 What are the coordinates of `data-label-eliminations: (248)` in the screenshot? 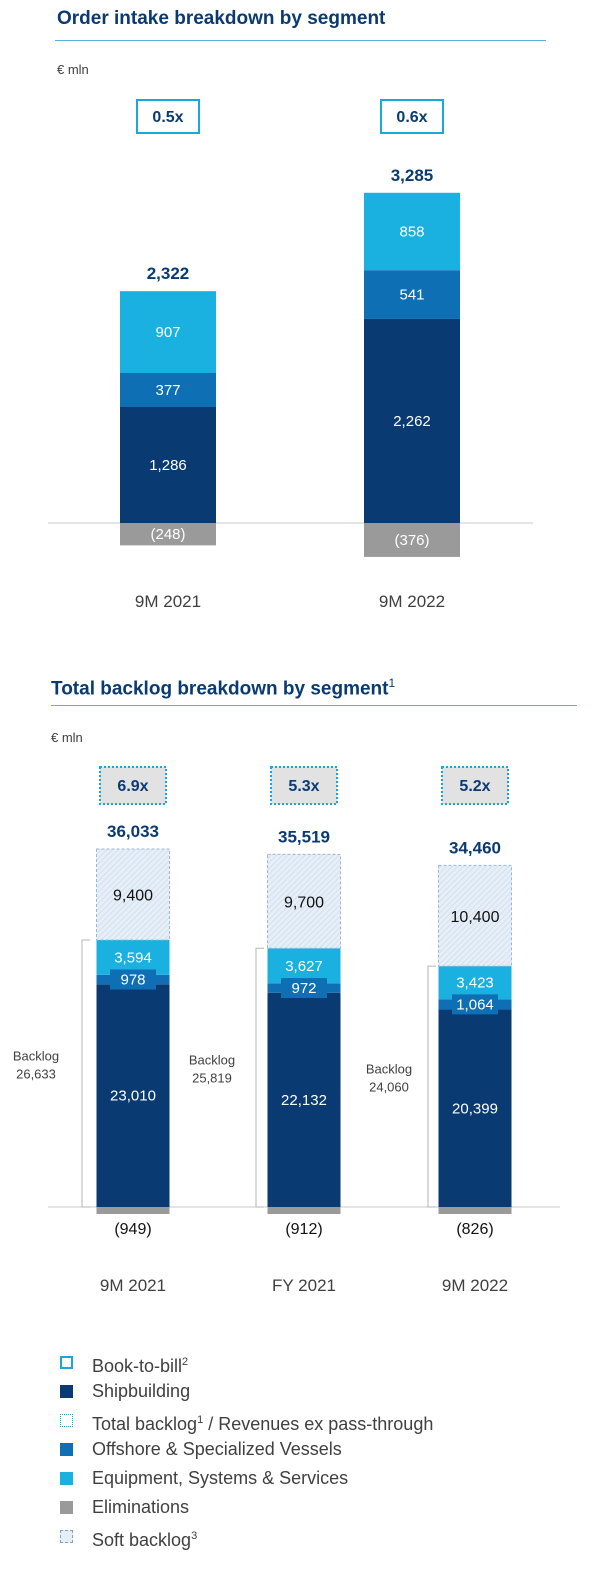 It's located at (167, 534).